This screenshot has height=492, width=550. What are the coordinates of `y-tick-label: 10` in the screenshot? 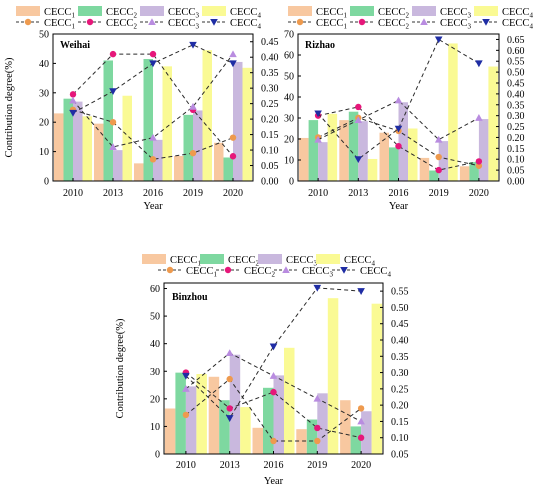 It's located at (44, 152).